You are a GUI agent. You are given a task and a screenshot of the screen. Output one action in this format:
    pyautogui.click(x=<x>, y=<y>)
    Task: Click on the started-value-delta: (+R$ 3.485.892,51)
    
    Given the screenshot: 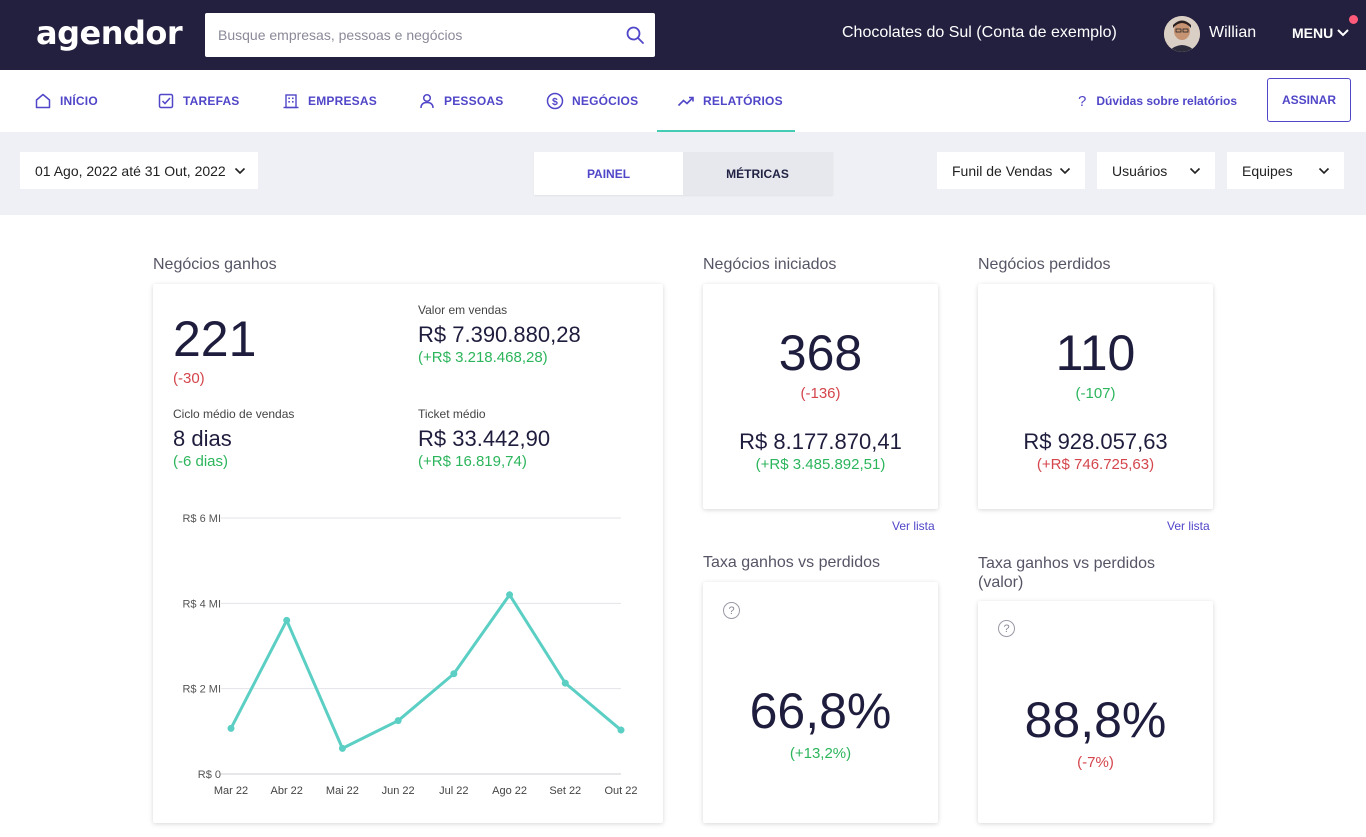 What is the action you would take?
    pyautogui.click(x=820, y=464)
    